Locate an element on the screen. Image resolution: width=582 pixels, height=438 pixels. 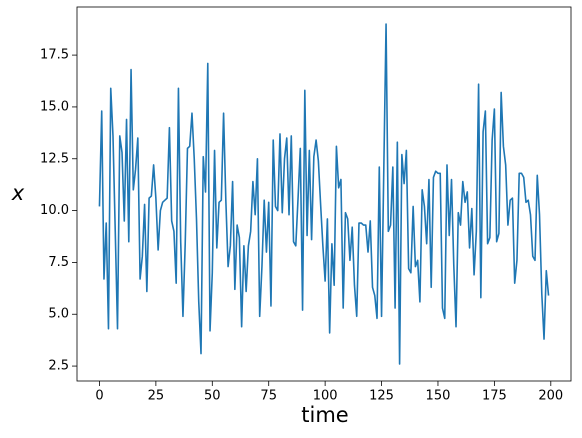
x-tick-label: 175 is located at coordinates (494, 396).